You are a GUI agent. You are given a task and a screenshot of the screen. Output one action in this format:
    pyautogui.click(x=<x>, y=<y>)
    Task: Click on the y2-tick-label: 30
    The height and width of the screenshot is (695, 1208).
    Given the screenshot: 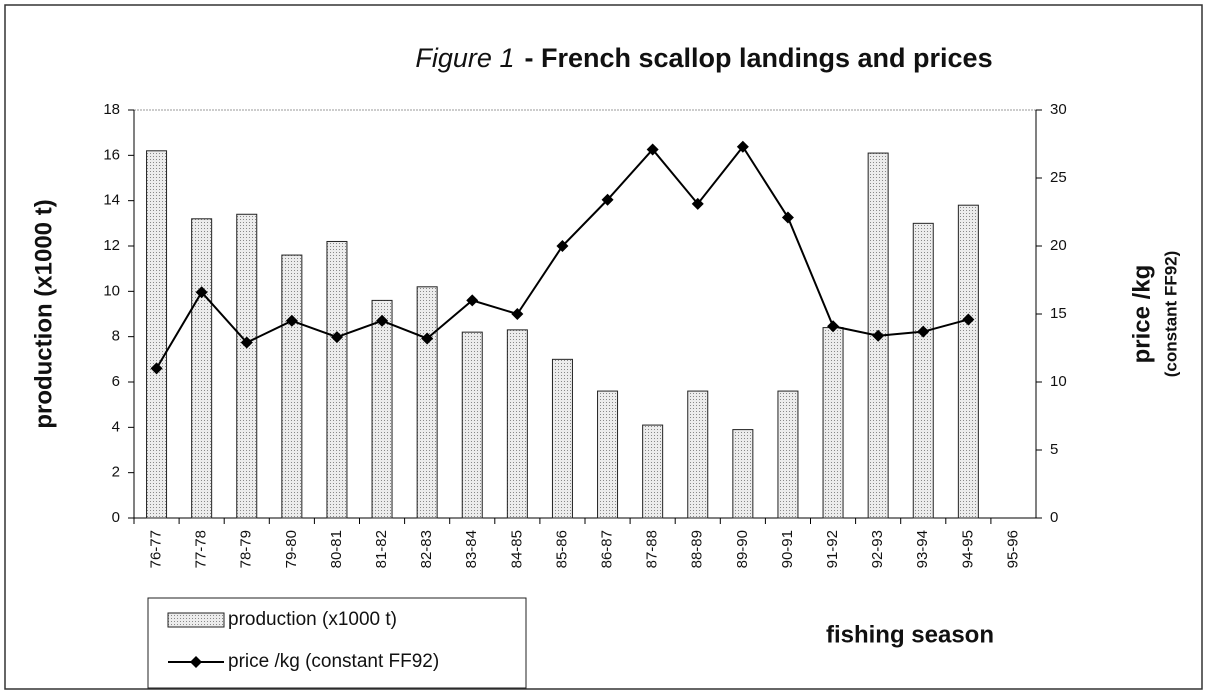 What is the action you would take?
    pyautogui.click(x=1058, y=109)
    